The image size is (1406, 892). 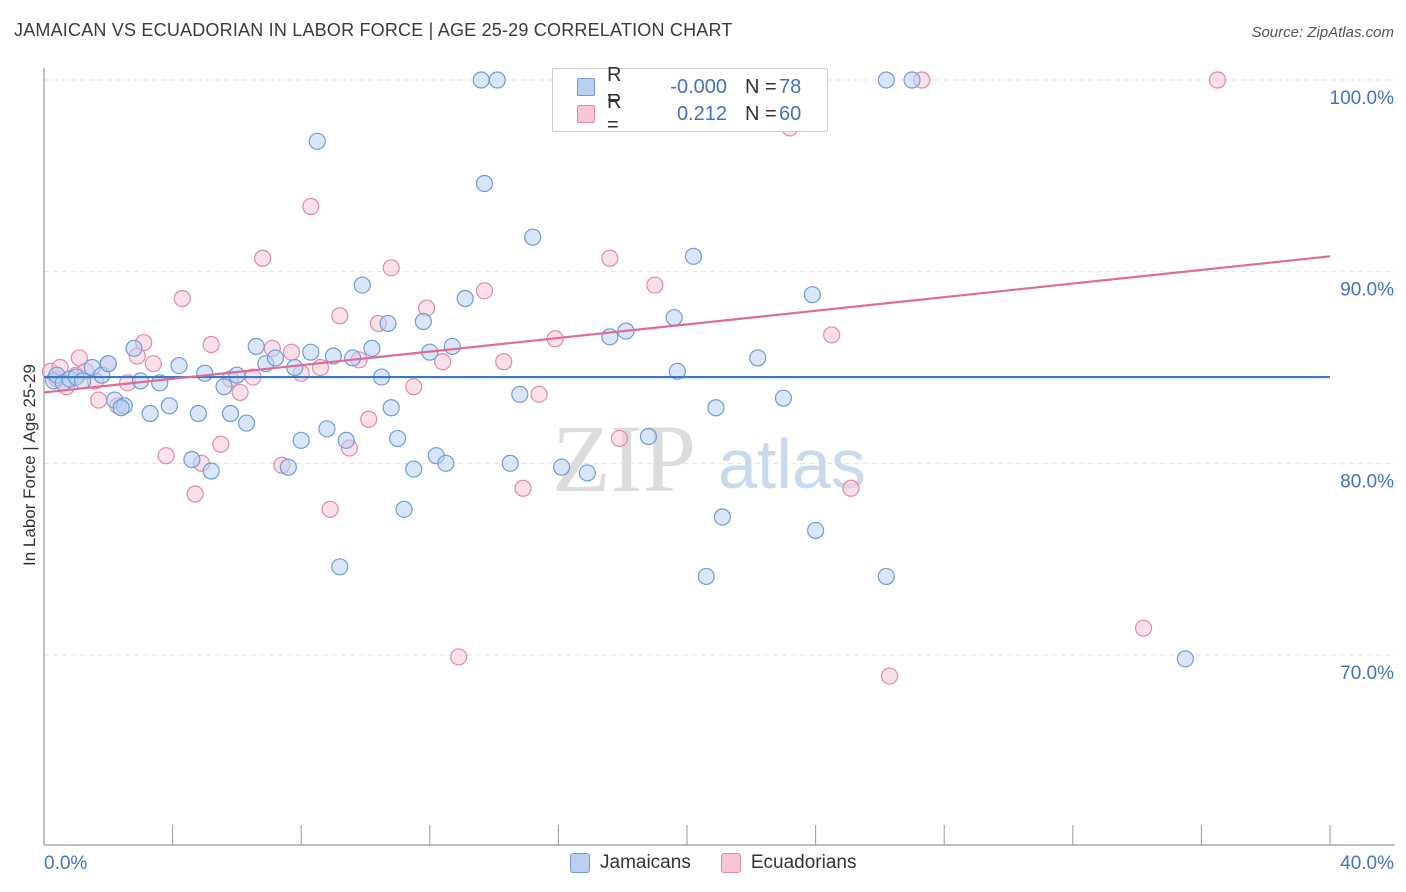 What do you see at coordinates (1367, 863) in the screenshot?
I see `x-tick-label: 40.0%` at bounding box center [1367, 863].